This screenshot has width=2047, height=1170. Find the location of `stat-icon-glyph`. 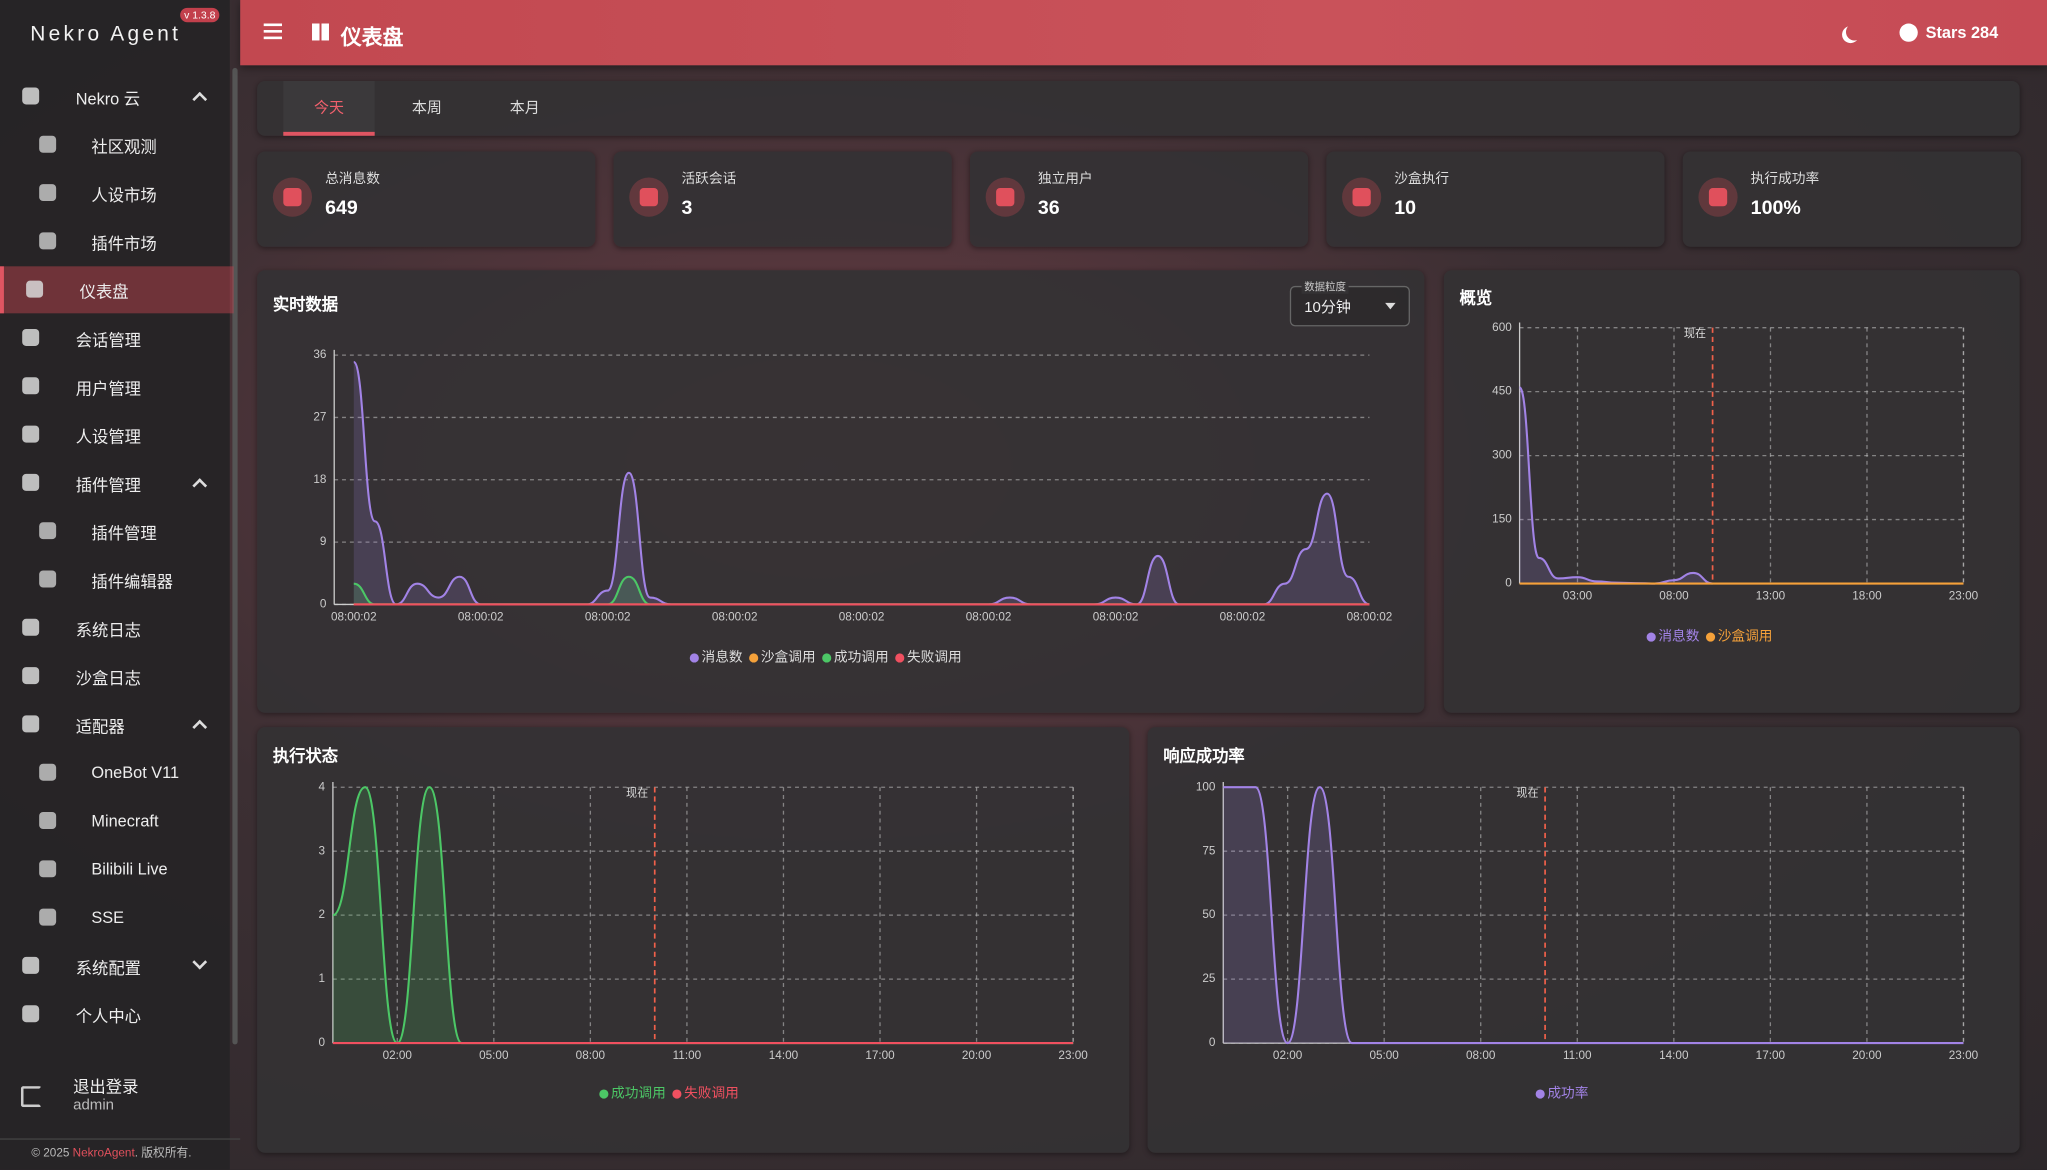

stat-icon-glyph is located at coordinates (648, 197).